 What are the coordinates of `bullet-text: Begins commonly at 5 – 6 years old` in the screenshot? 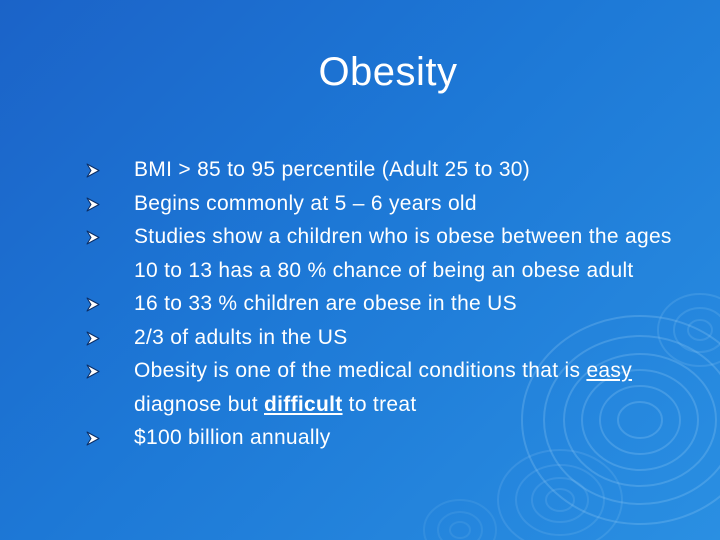 It's located at (305, 203).